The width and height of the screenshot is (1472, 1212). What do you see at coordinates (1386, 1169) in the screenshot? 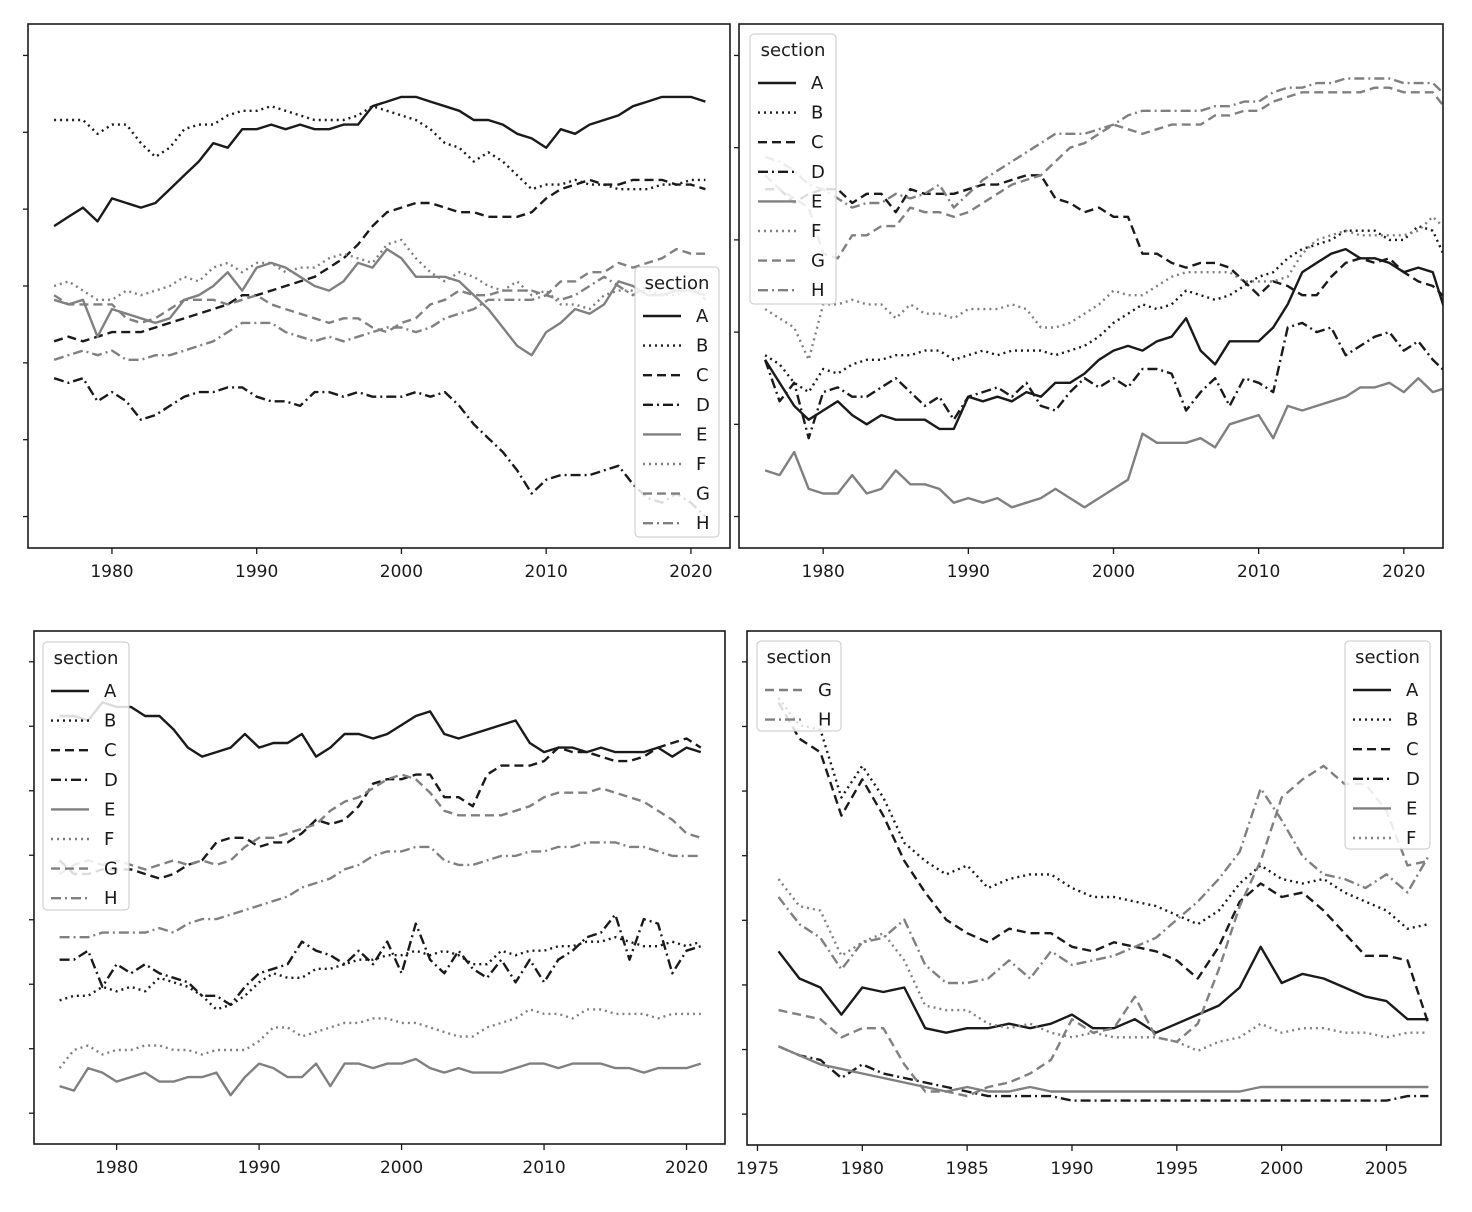
I see `x-tick-label: 2005` at bounding box center [1386, 1169].